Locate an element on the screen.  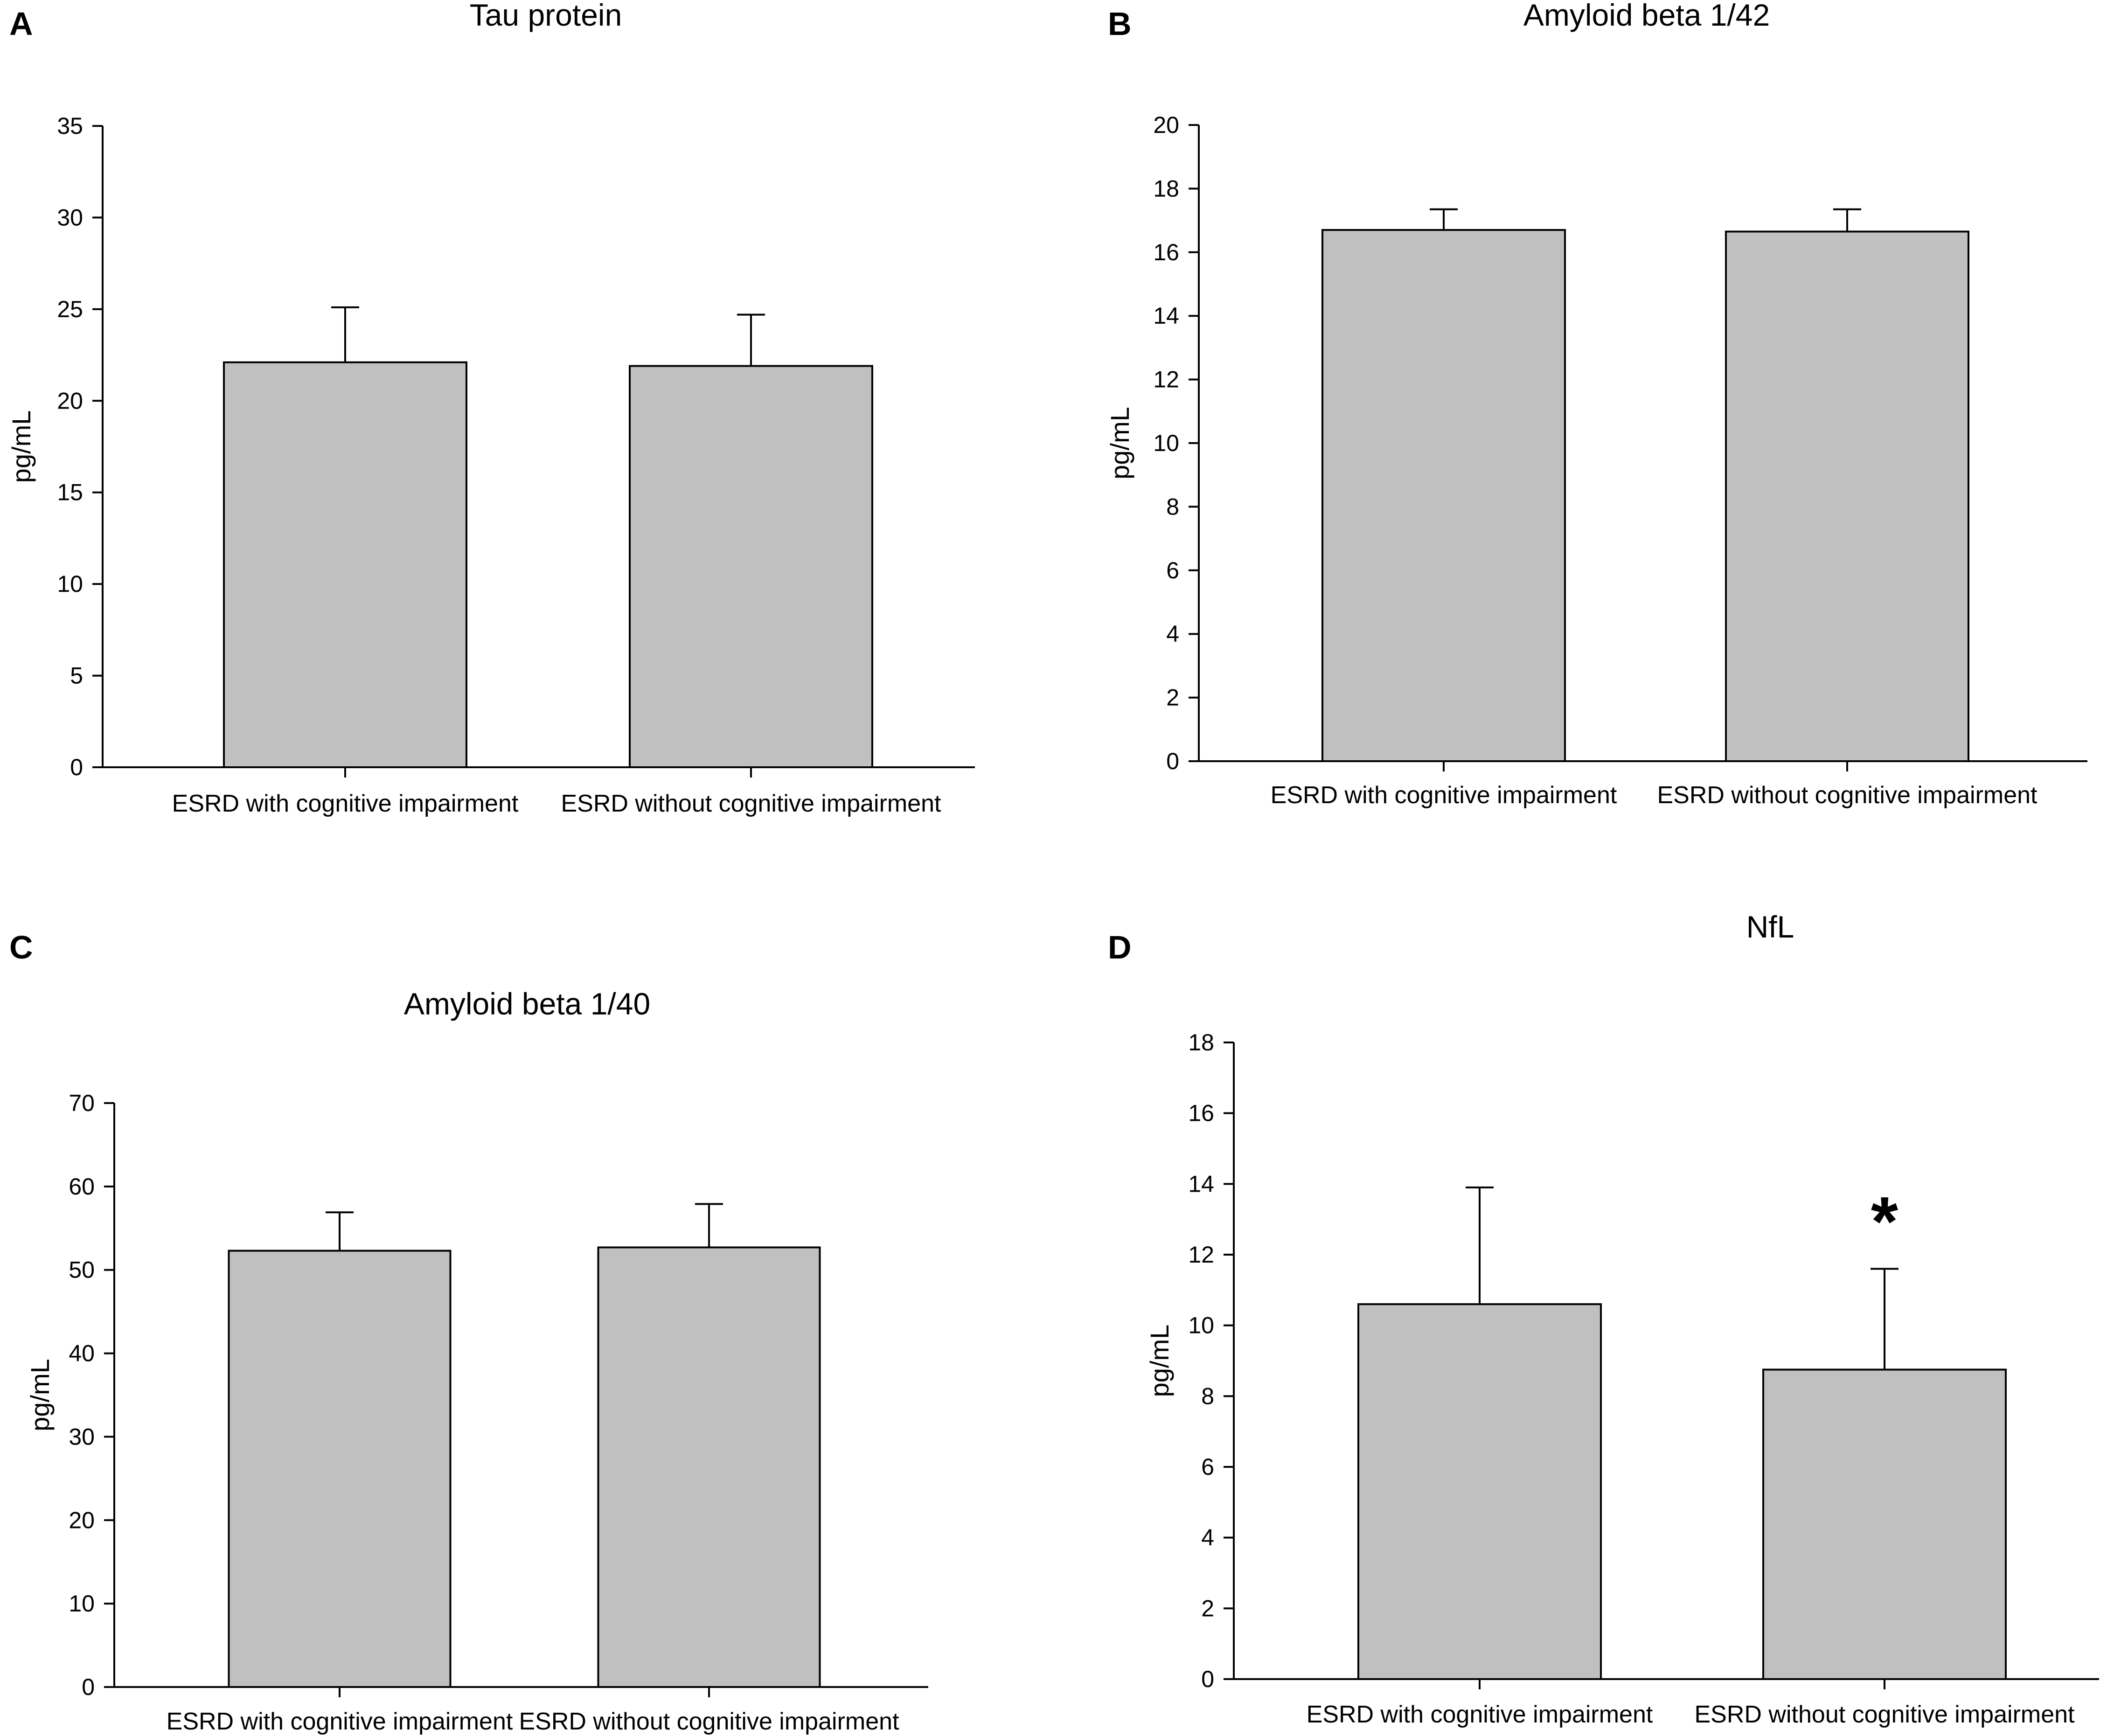
panel-letter: C is located at coordinates (21, 947).